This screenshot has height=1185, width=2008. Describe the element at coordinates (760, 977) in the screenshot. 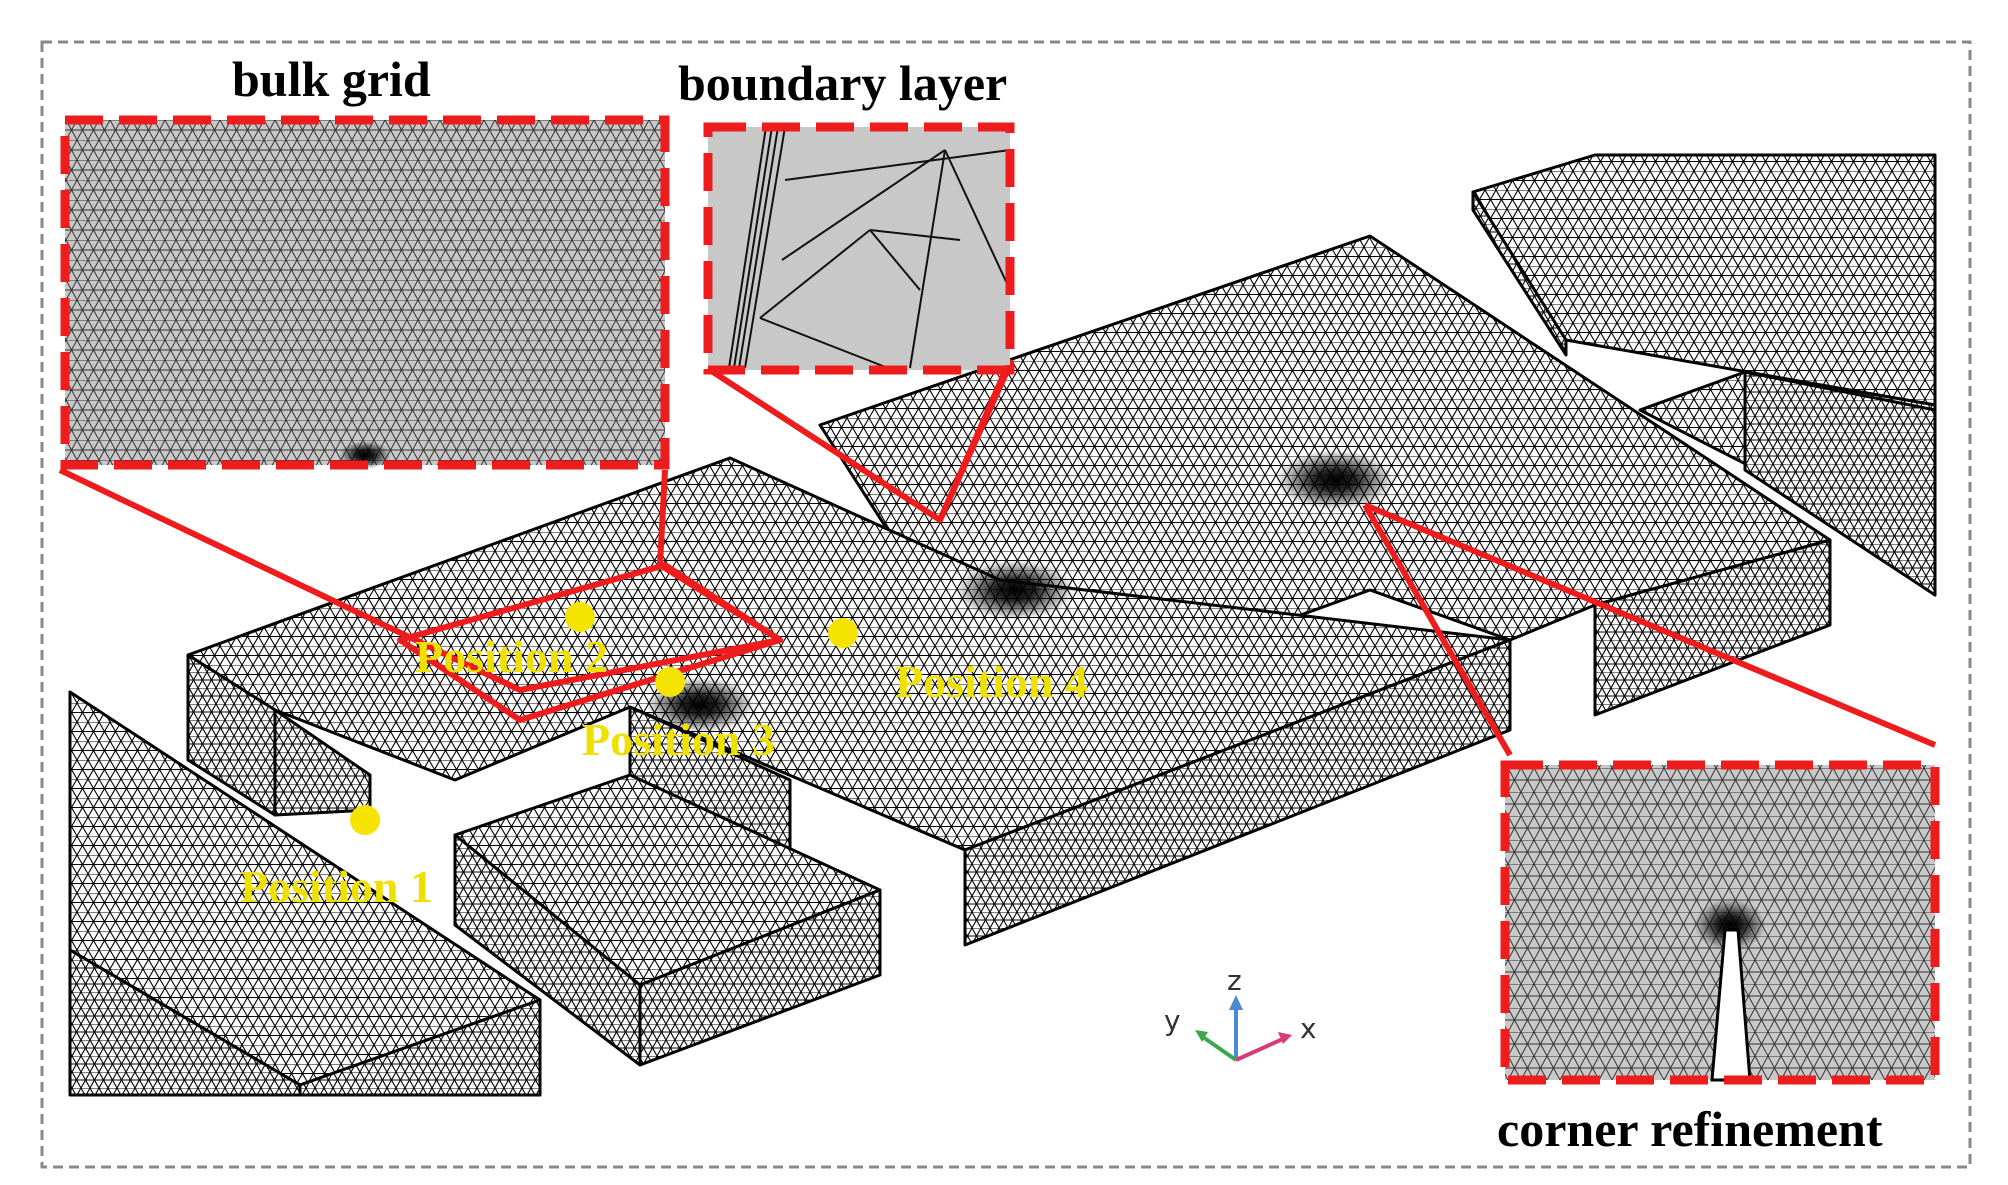

I see `block-left-lower-front` at that location.